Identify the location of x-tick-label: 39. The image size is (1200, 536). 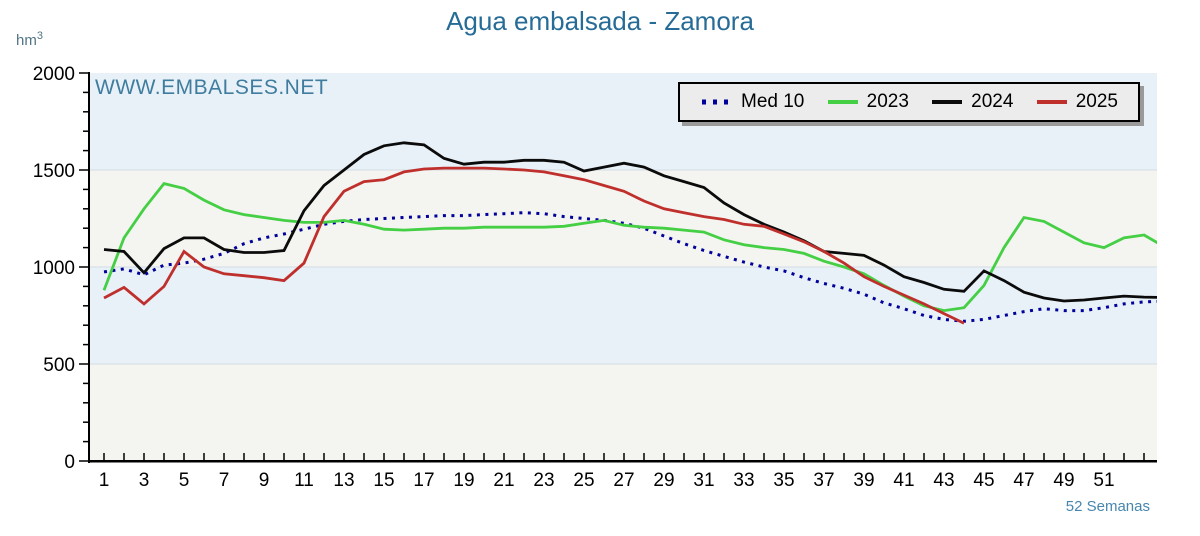
(863, 480).